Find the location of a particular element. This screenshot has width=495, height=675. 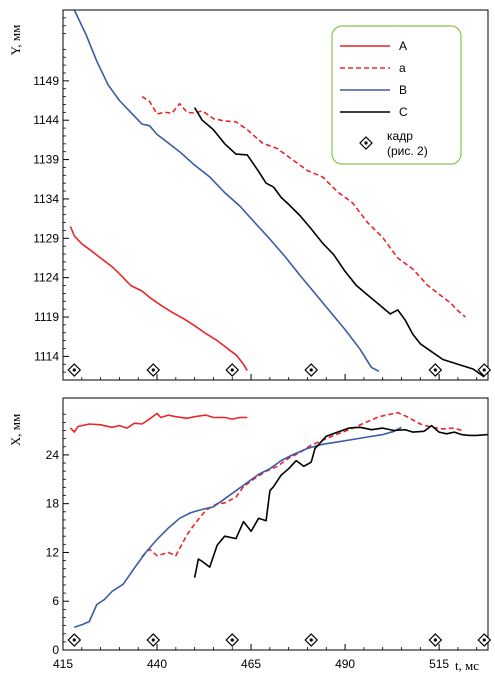

series-line-a is located at coordinates (301, 484).